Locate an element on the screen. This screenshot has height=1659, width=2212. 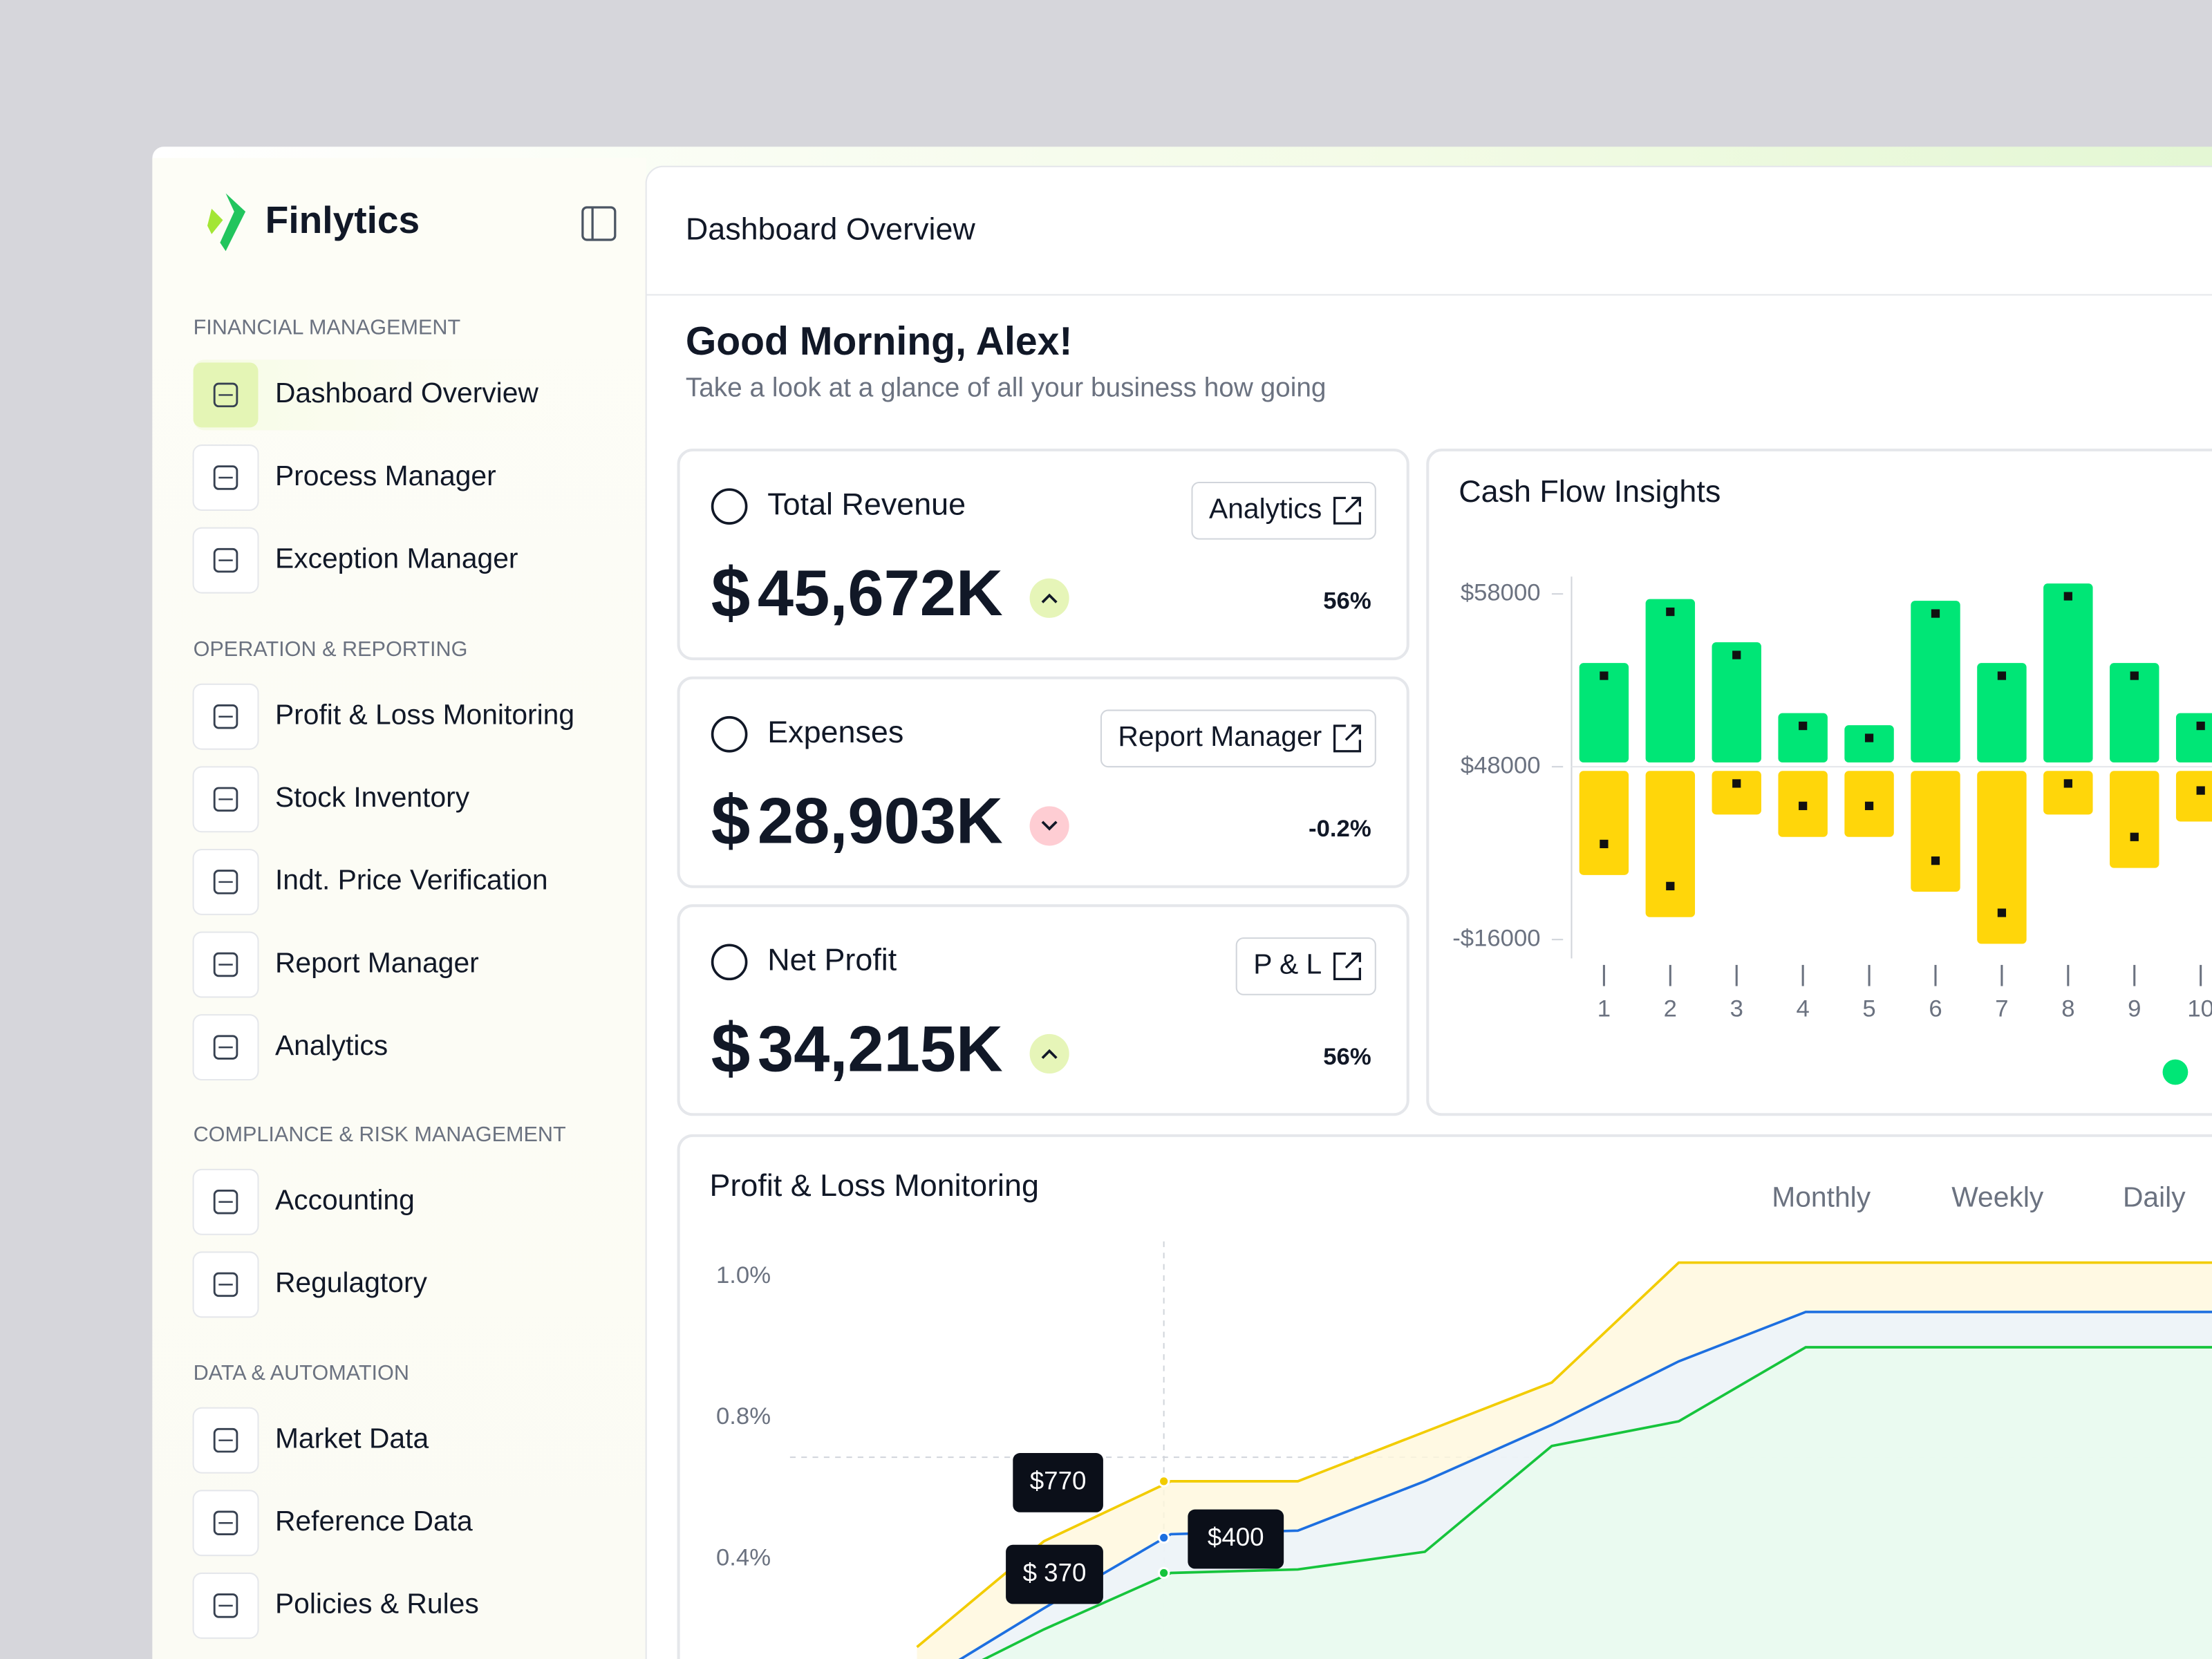
stat-card is located at coordinates (1043, 1010).